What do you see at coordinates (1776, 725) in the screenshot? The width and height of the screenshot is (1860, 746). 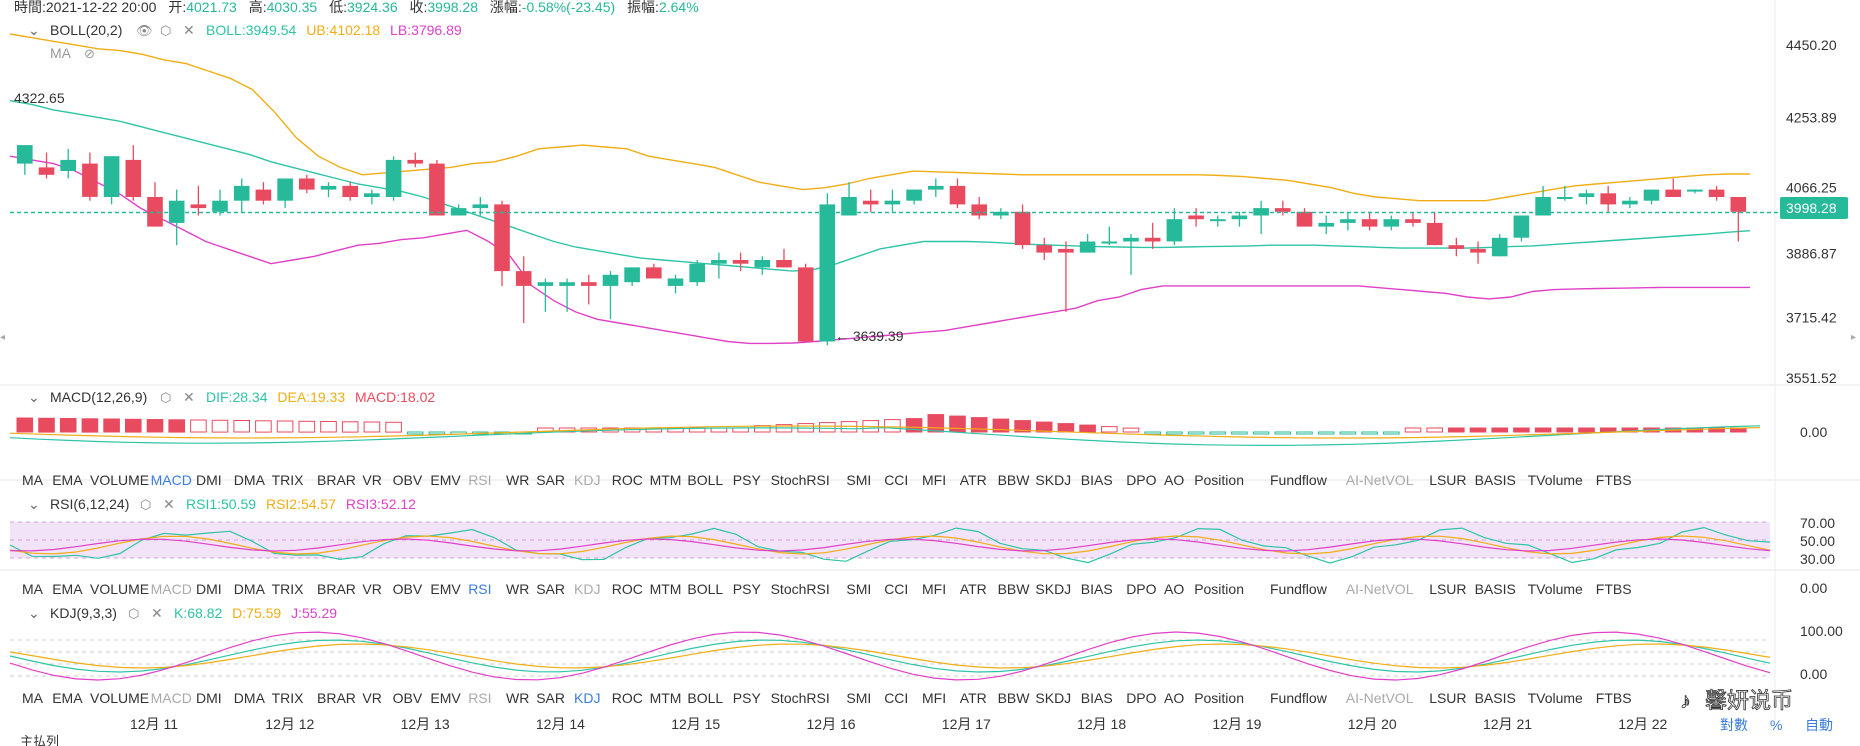 I see `percent-scale-button: %` at bounding box center [1776, 725].